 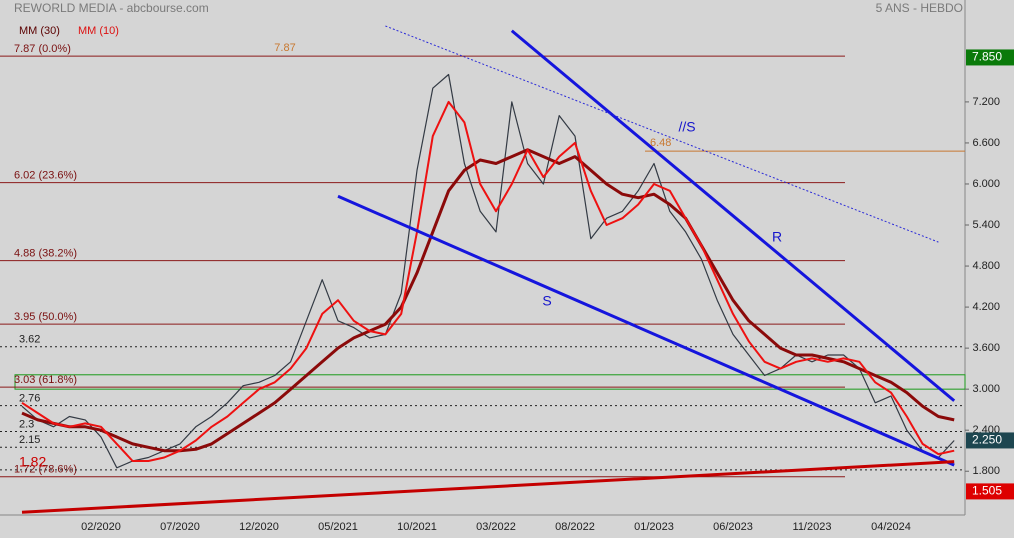 I want to click on x-tick-label: 10/2021, so click(x=417, y=527).